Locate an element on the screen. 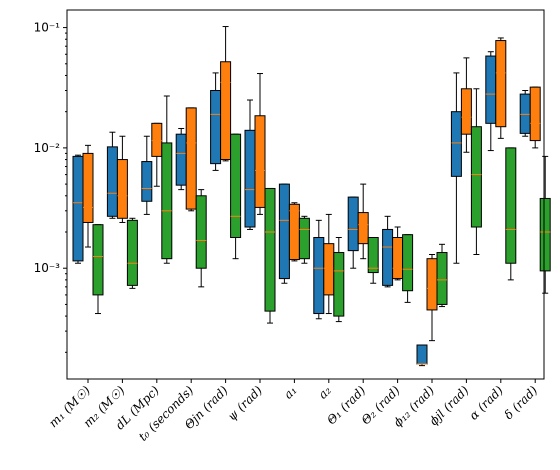 This screenshot has height=470, width=560. y-tick-label: 10⁻³ is located at coordinates (47, 268).